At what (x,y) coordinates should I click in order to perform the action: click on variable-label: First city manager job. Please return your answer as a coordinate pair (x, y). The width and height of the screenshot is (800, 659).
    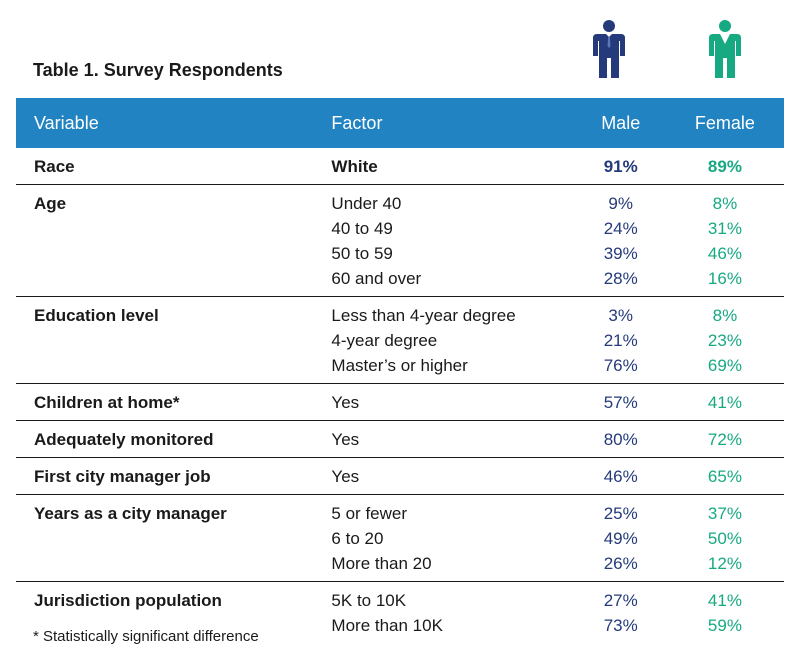
    Looking at the image, I should click on (122, 476).